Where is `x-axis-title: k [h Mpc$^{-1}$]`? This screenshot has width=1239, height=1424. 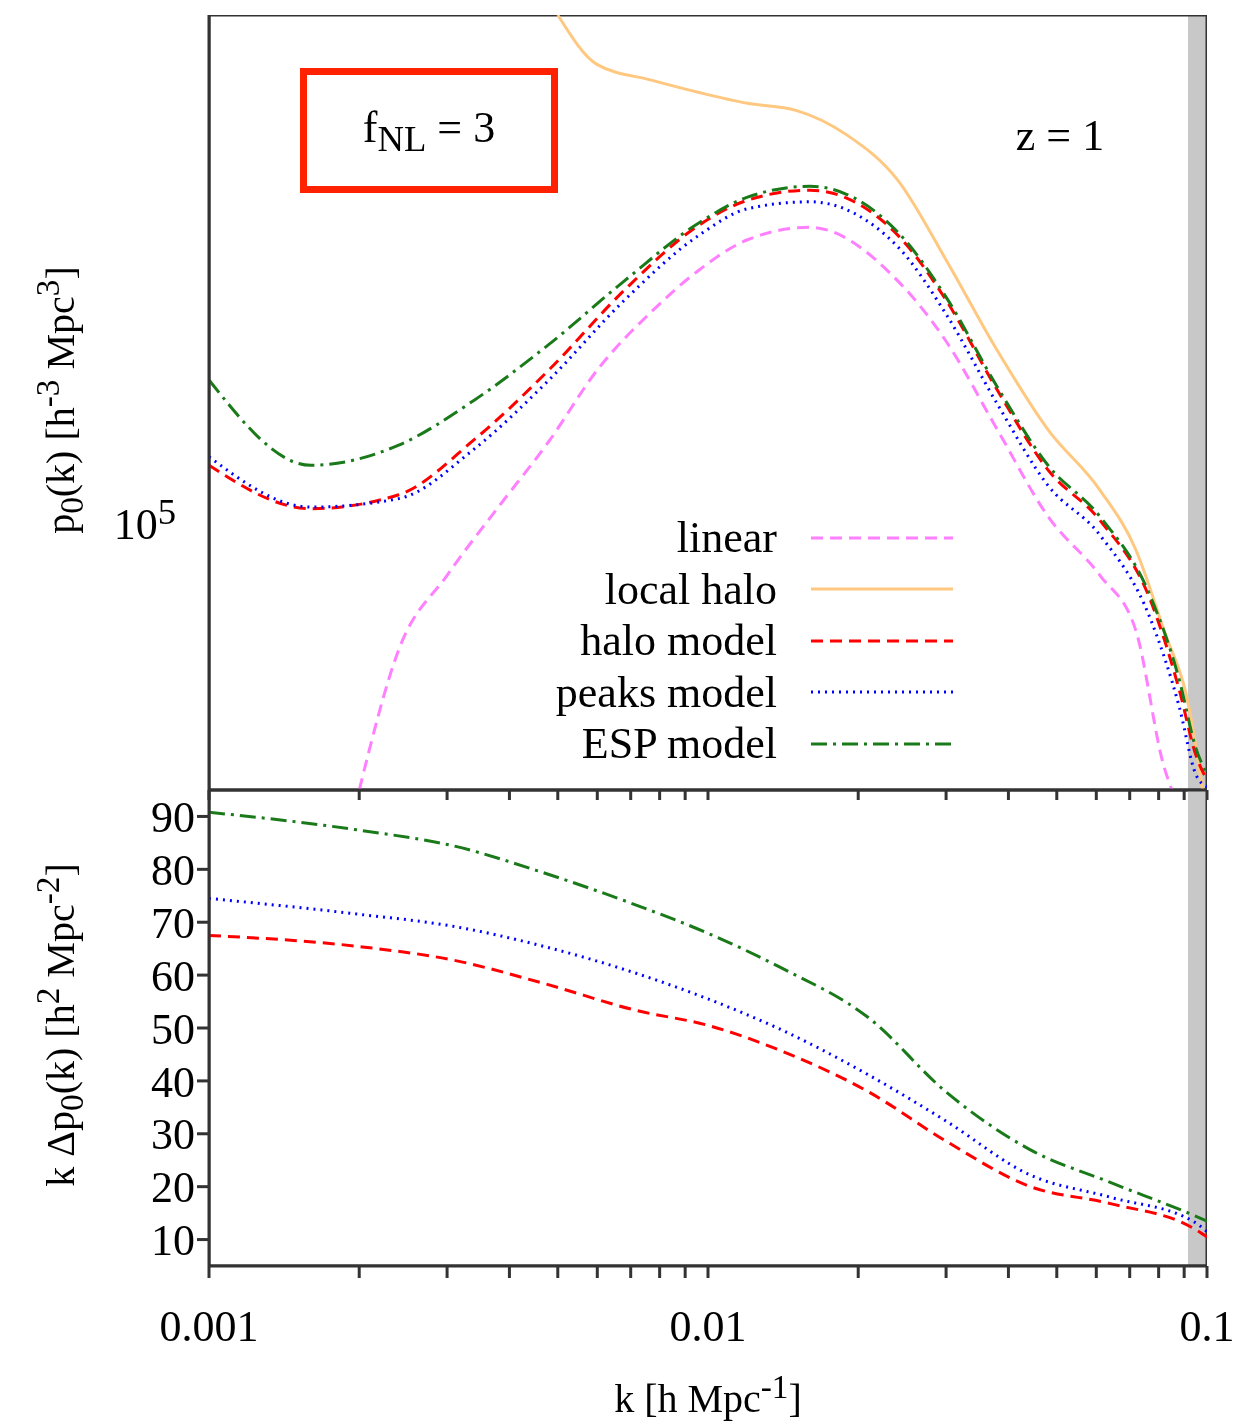 x-axis-title: k [h Mpc$^{-1}$] is located at coordinates (708, 1394).